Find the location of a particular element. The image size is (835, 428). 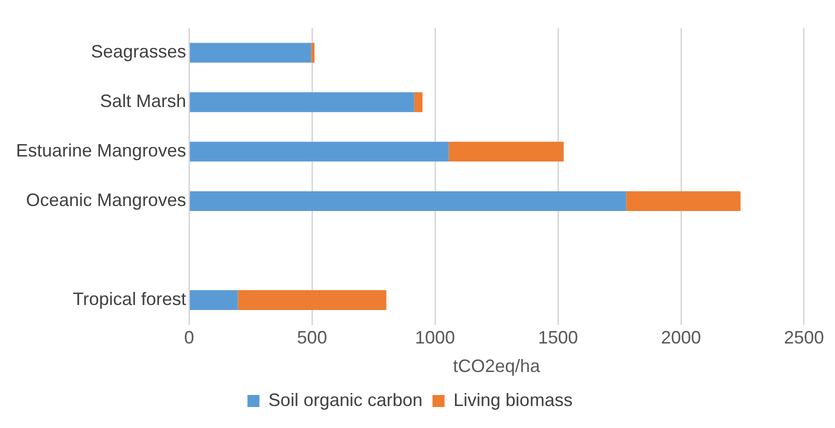

x-tick-label: 500 is located at coordinates (312, 338).